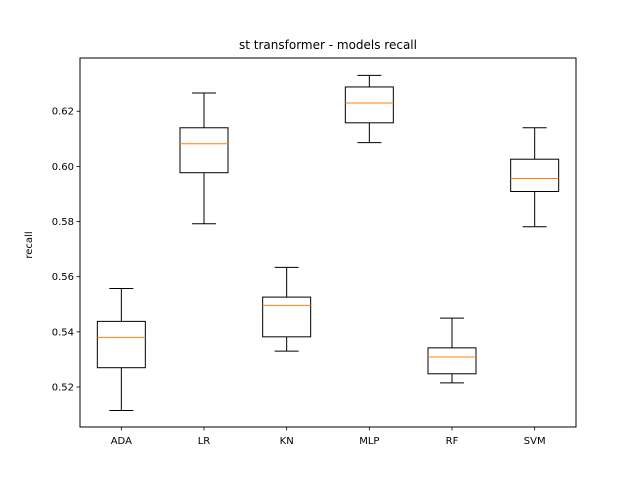 This screenshot has width=640, height=480. What do you see at coordinates (29, 244) in the screenshot?
I see `y-axis-label: recall` at bounding box center [29, 244].